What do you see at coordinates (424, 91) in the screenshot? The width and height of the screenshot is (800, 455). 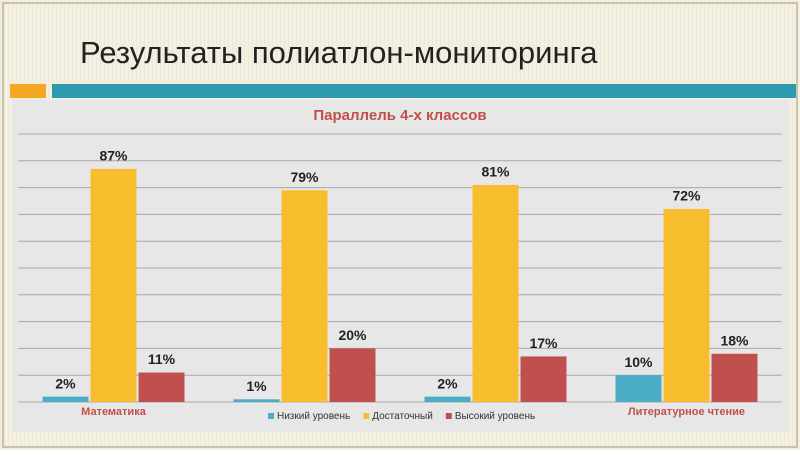 I see `accent-bar` at bounding box center [424, 91].